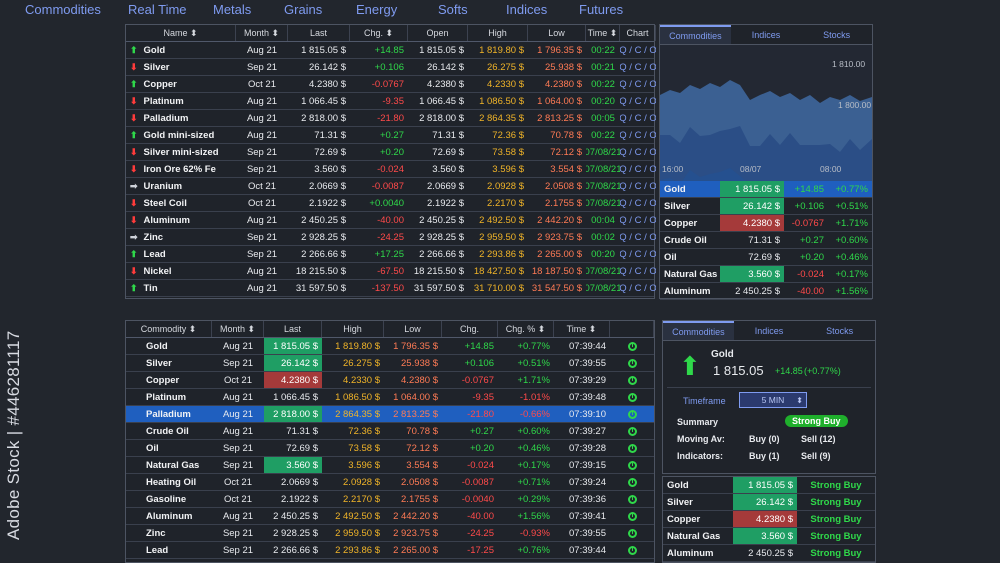 This screenshot has height=563, width=1000. What do you see at coordinates (766, 291) in the screenshot?
I see `quote-row: Aluminum 2 450.25 $ -40.00 +1.56%` at bounding box center [766, 291].